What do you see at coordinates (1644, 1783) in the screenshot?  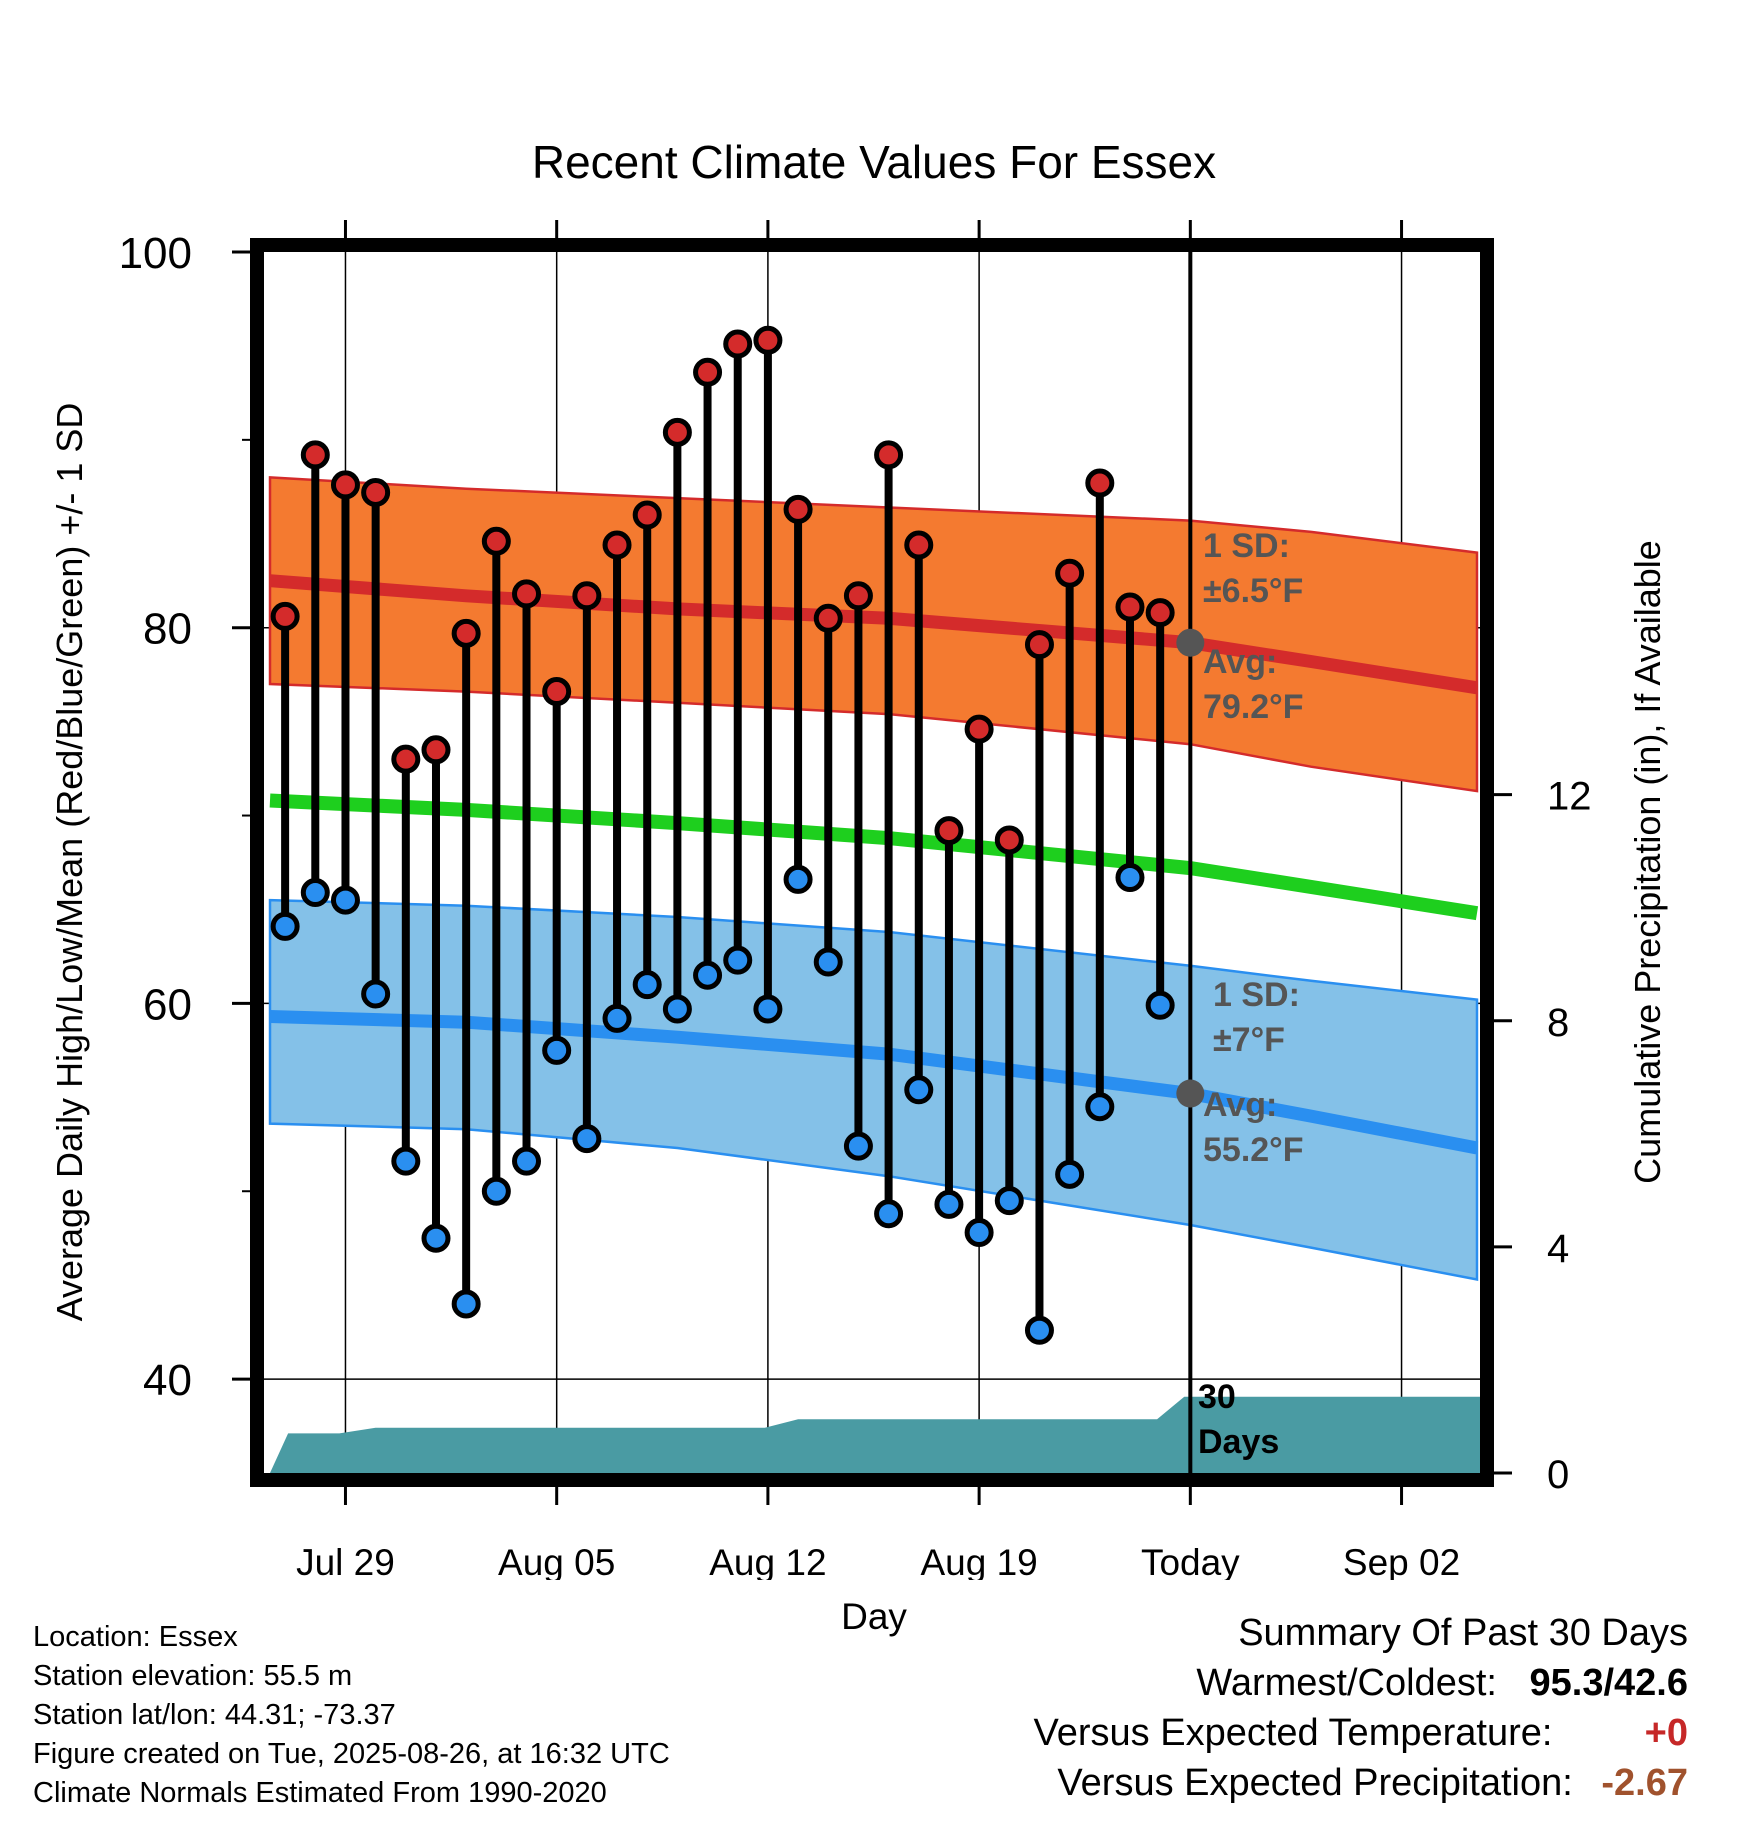 I see `precip-anomaly-value: -2.67` at bounding box center [1644, 1783].